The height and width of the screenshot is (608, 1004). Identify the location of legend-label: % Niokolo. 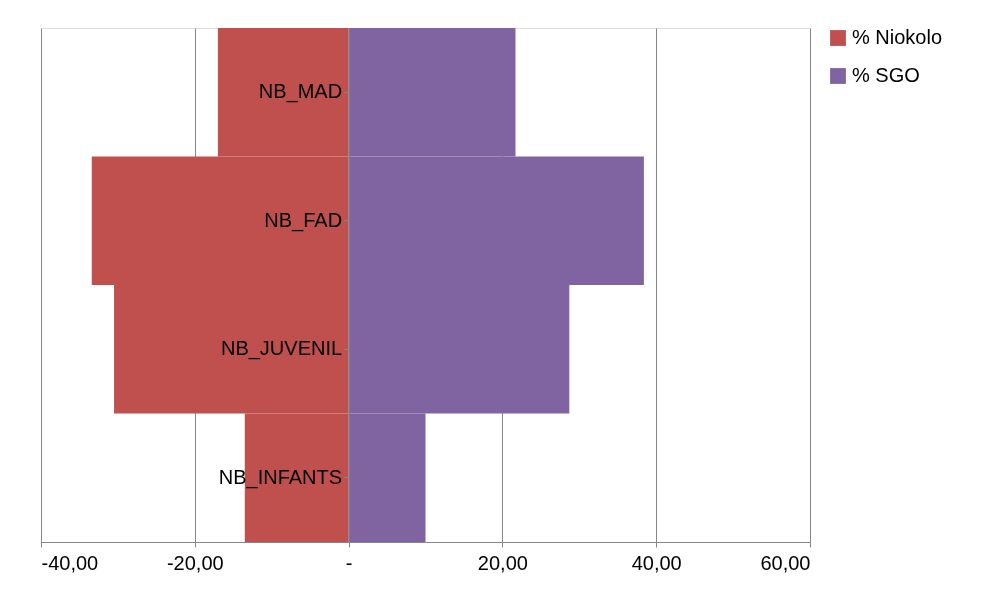
(897, 37).